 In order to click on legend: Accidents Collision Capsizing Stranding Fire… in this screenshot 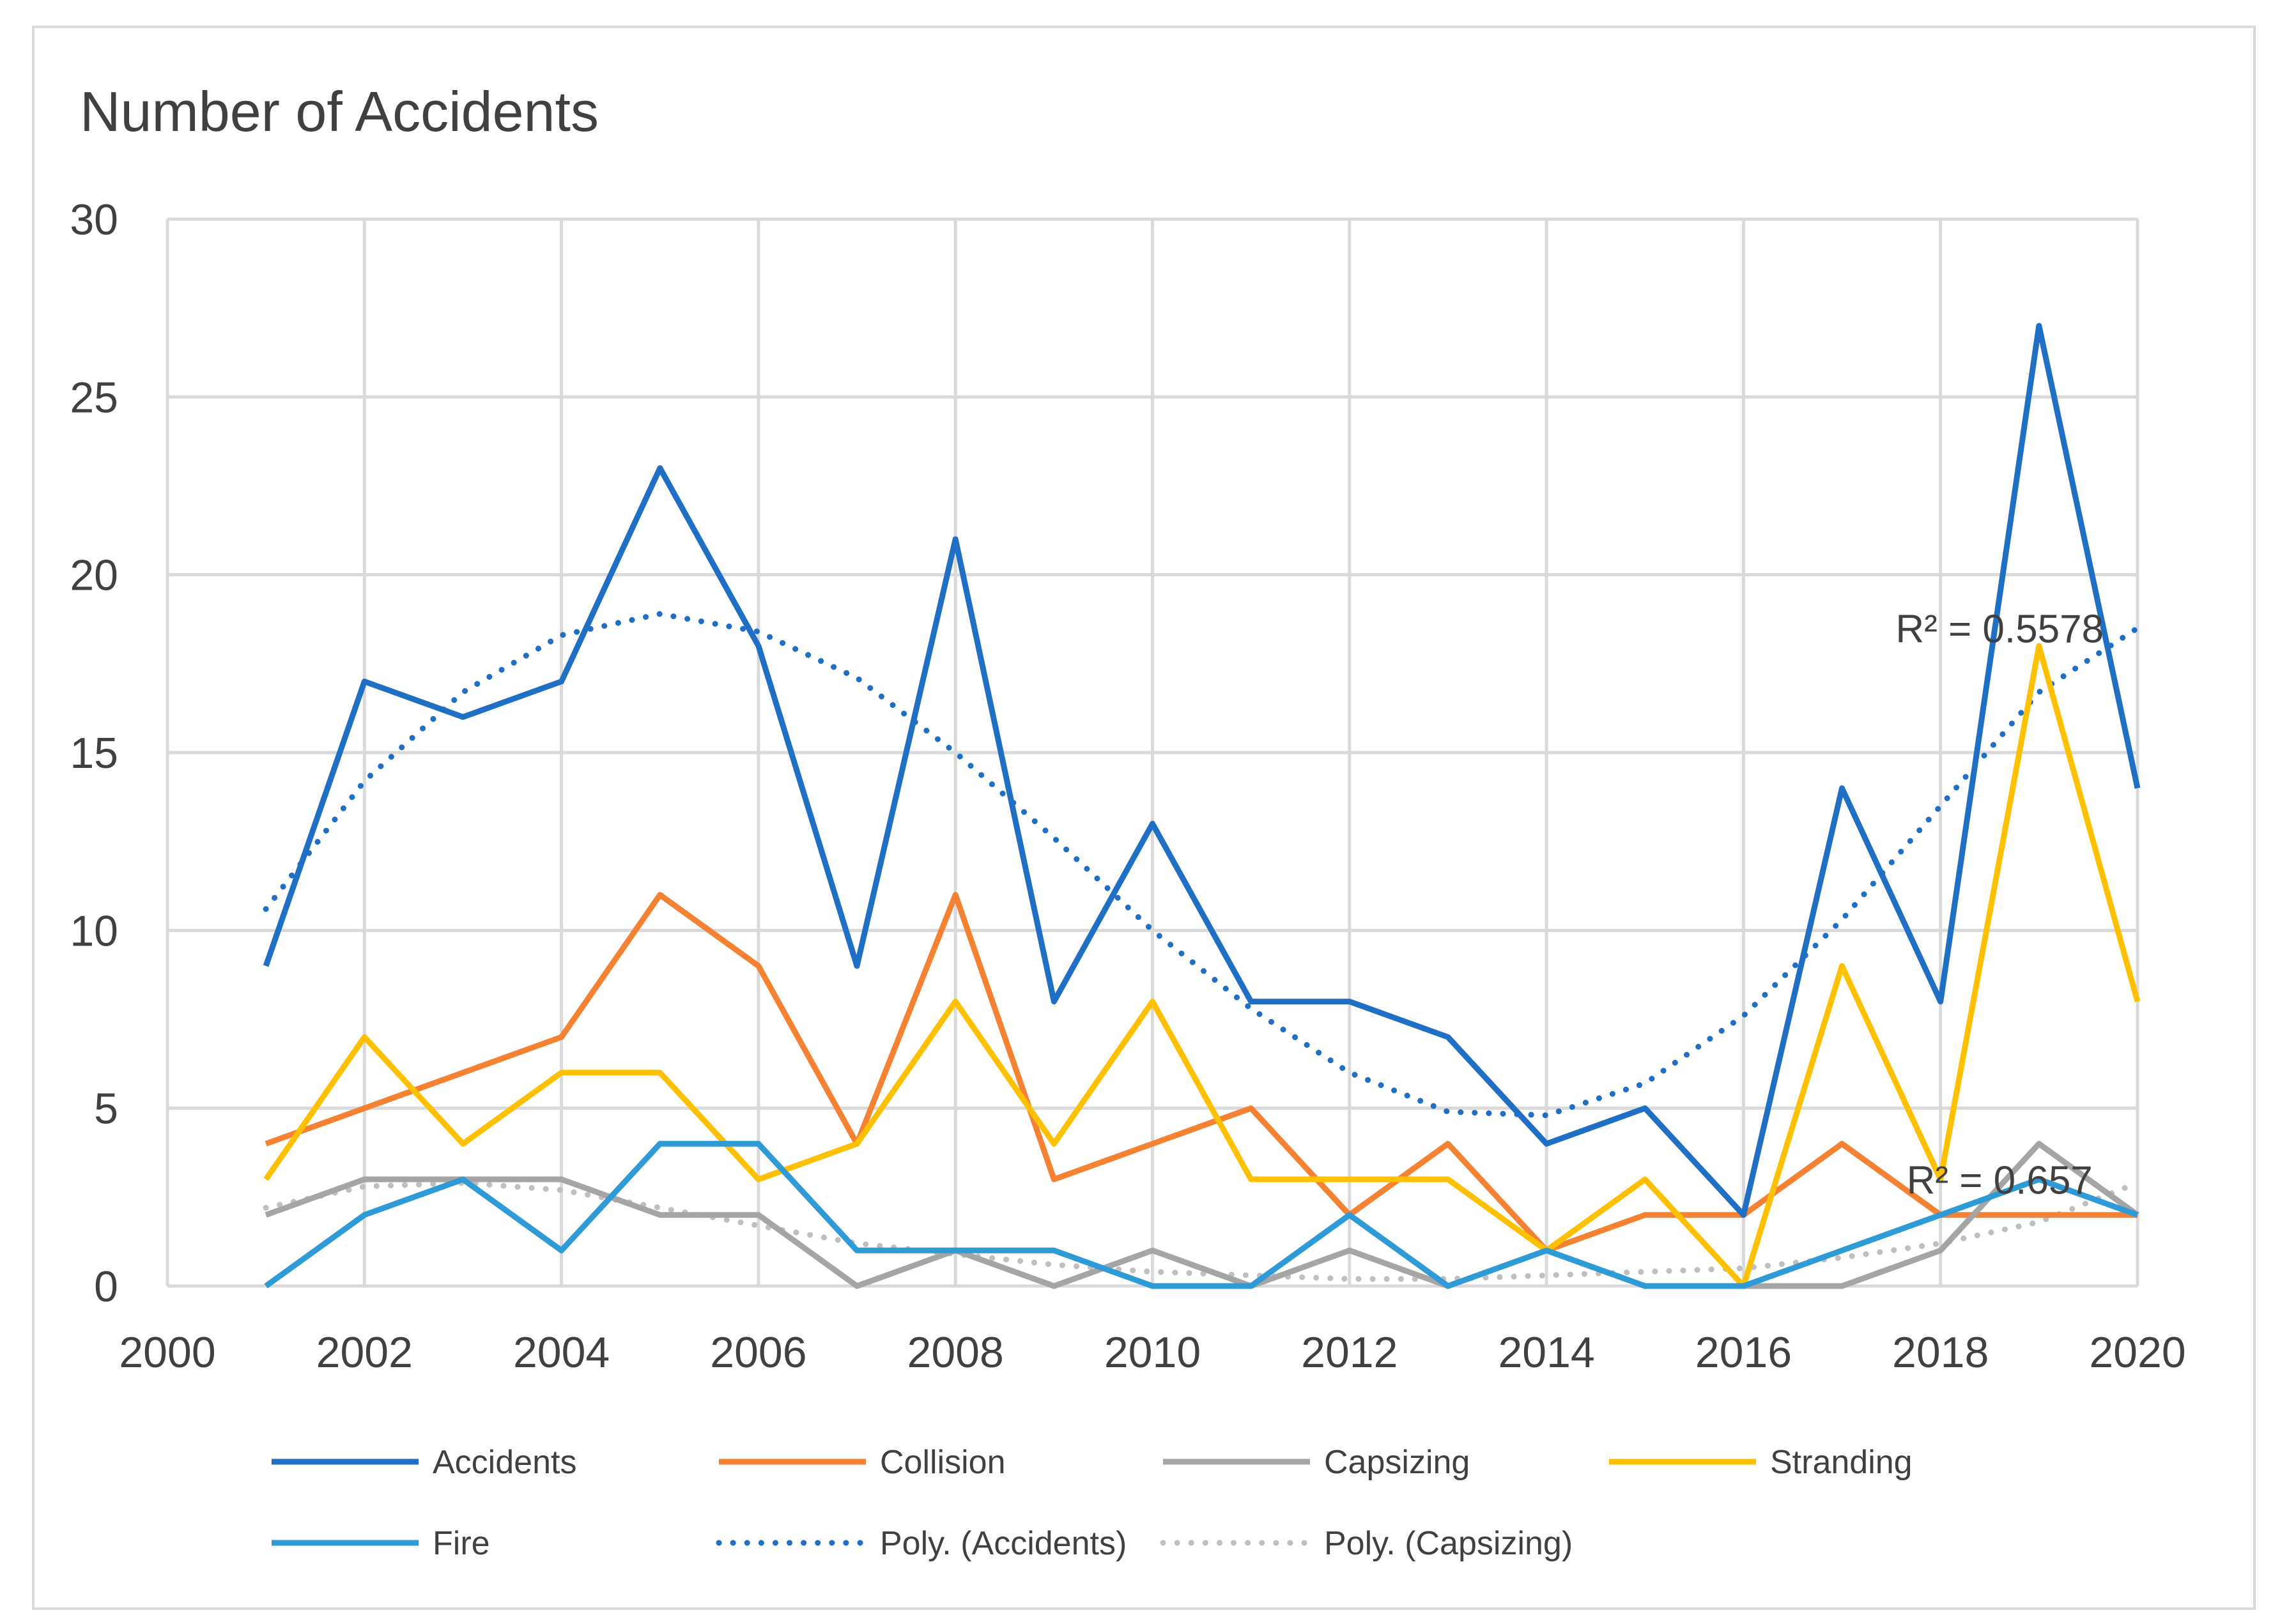, I will do `click(1092, 1503)`.